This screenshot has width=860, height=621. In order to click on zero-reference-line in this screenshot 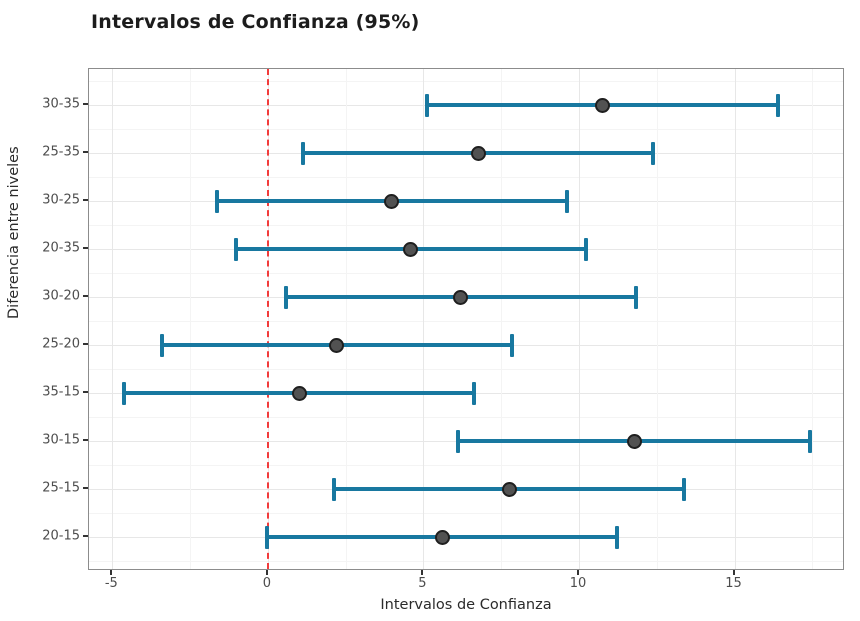, I will do `click(267, 319)`.